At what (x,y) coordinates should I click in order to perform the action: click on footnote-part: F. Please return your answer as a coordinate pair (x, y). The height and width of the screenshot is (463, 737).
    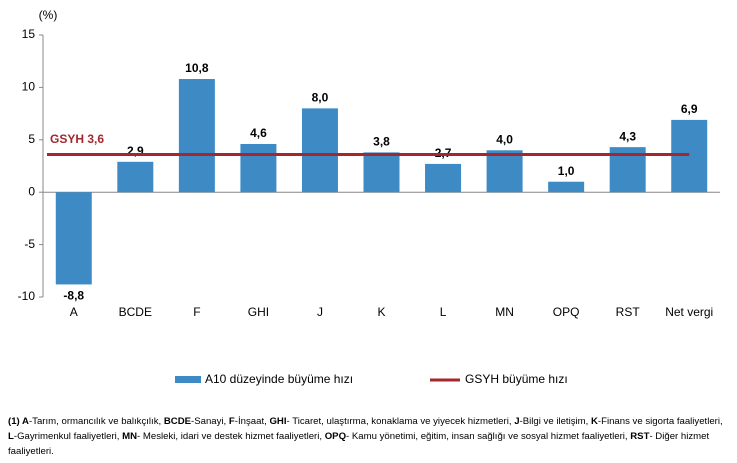
    Looking at the image, I should click on (231, 421).